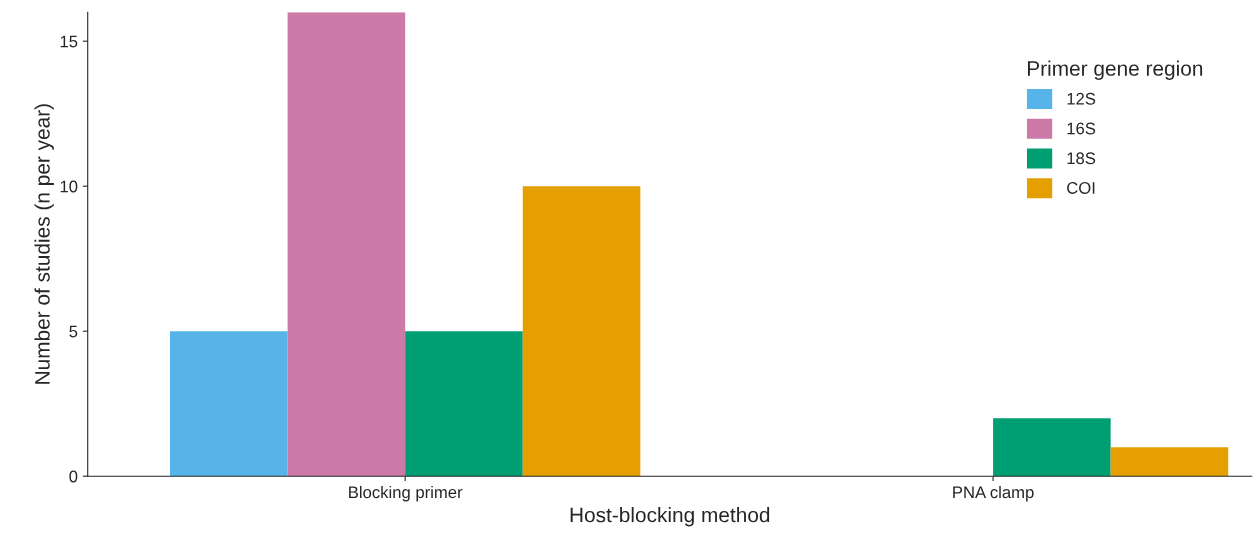 The image size is (1253, 555). Describe the element at coordinates (69, 41) in the screenshot. I see `y-tick-label: 15` at that location.